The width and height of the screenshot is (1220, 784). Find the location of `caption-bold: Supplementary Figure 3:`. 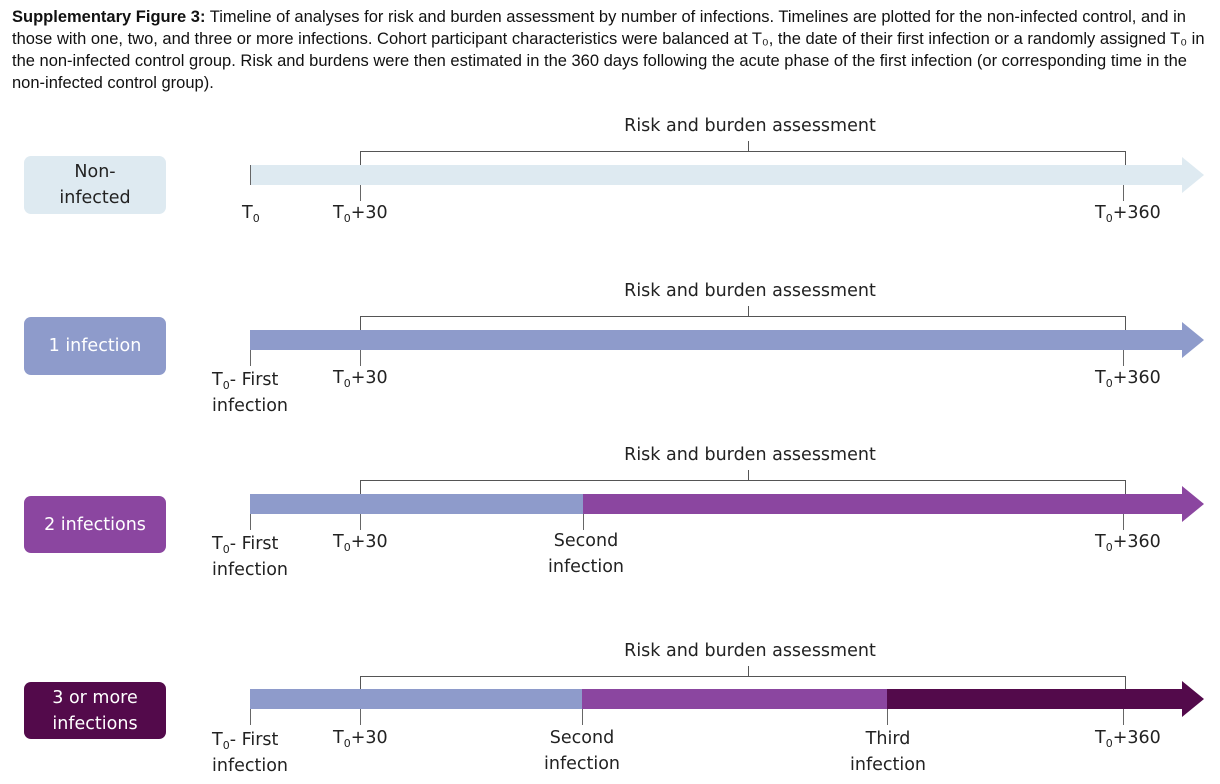

caption-bold: Supplementary Figure 3: is located at coordinates (109, 17).